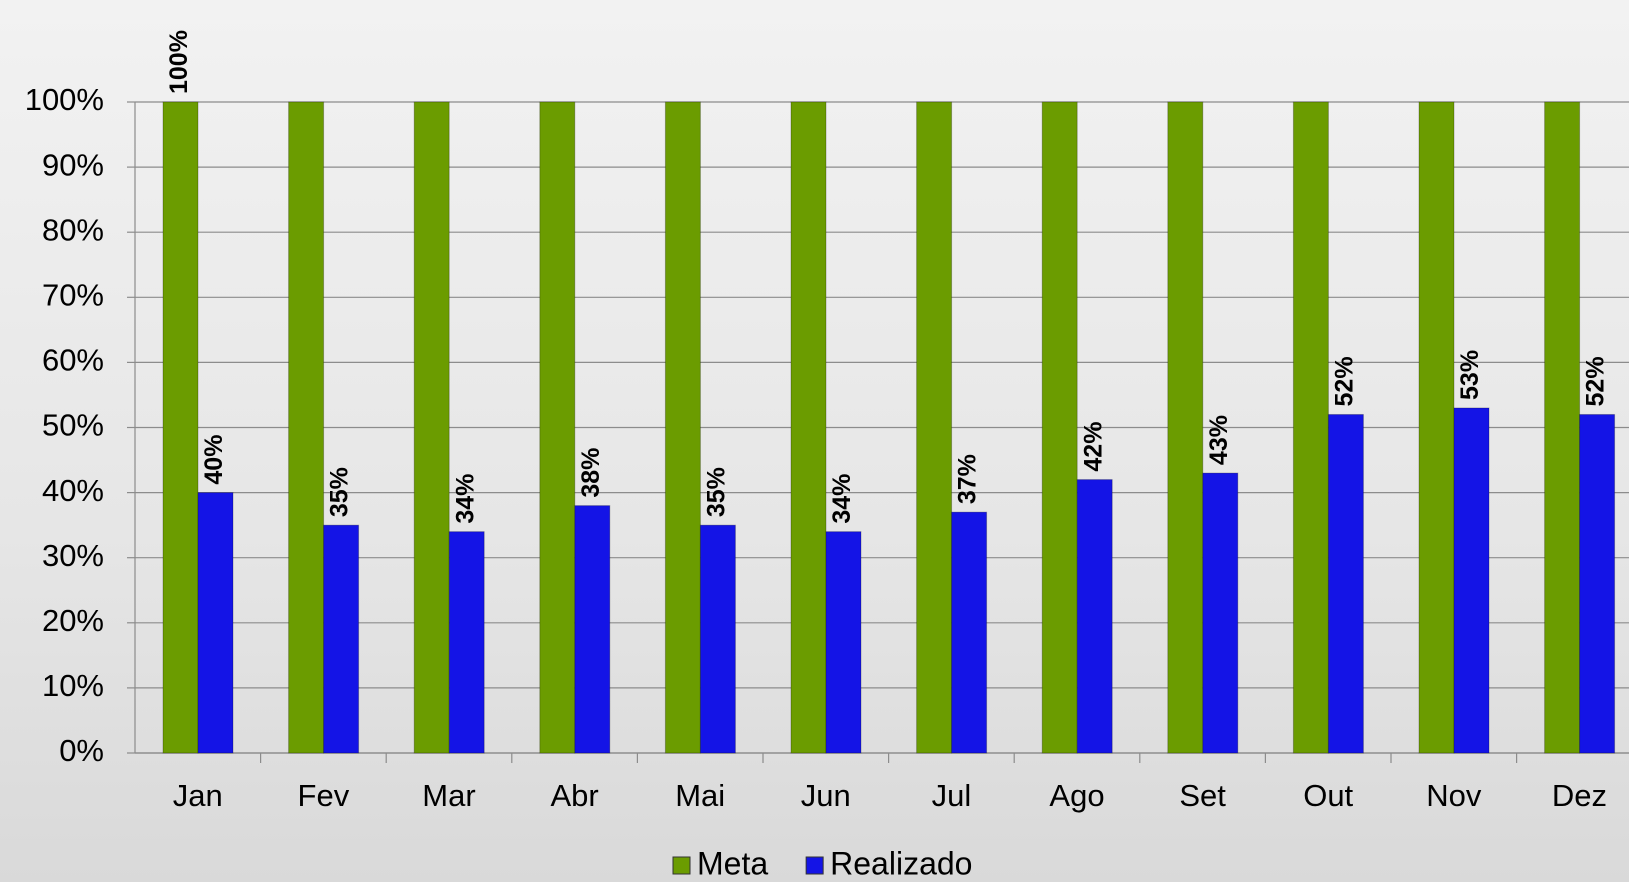 The width and height of the screenshot is (1629, 882). What do you see at coordinates (179, 62) in the screenshot?
I see `data-label: 100%` at bounding box center [179, 62].